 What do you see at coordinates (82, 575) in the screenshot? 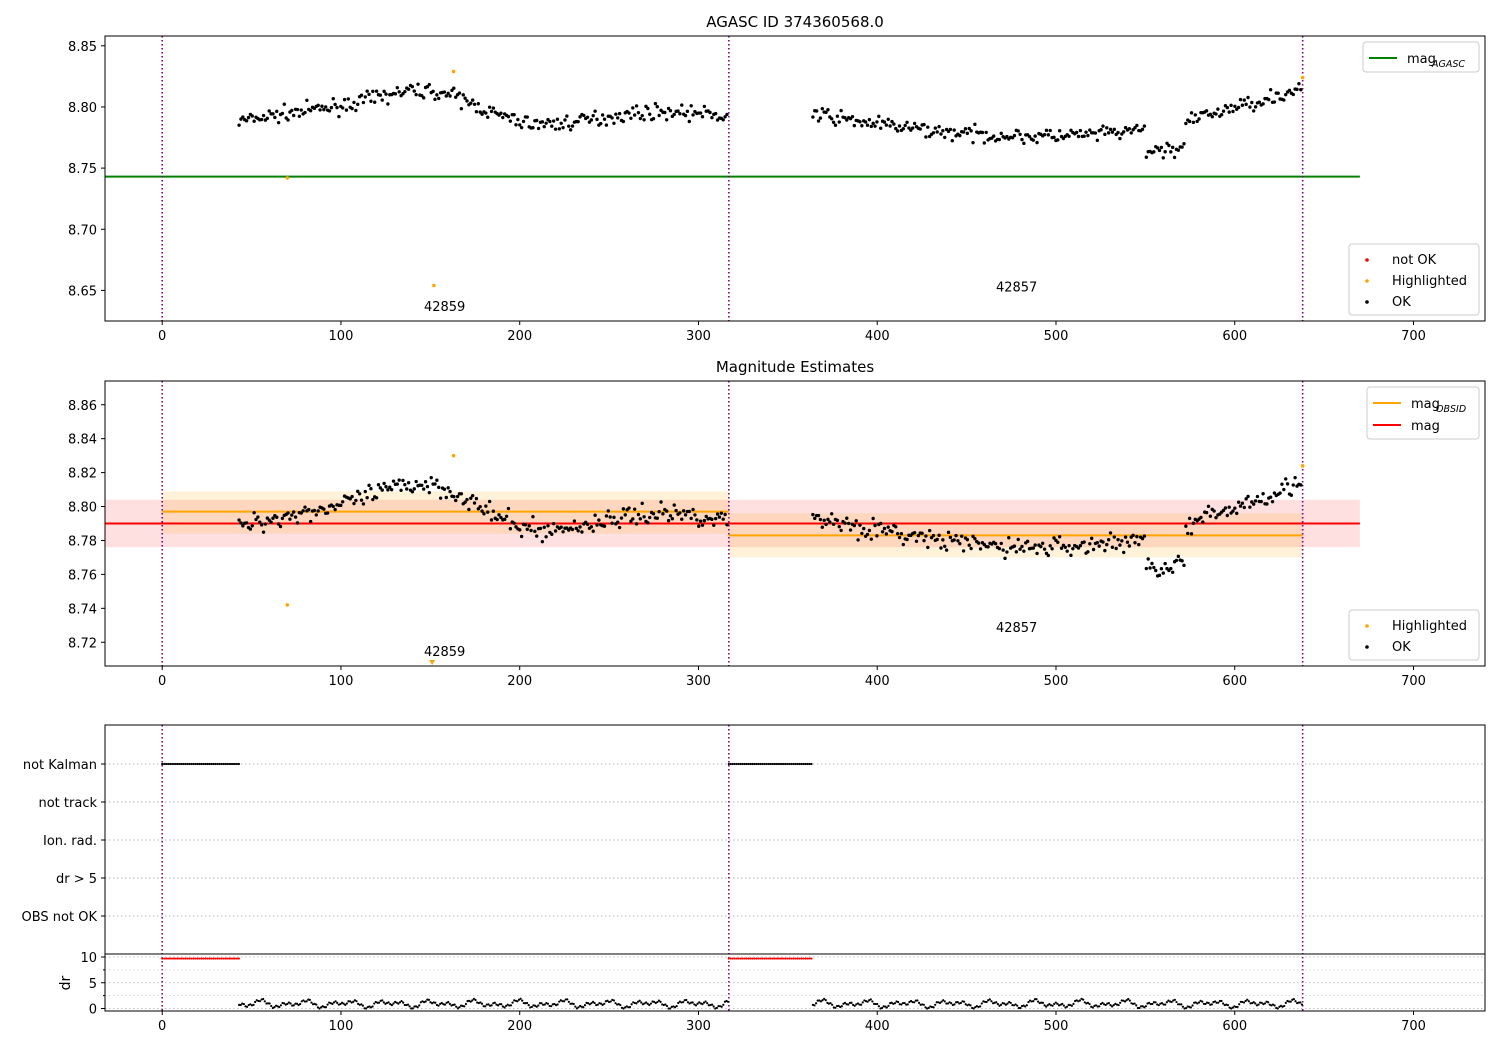
I see `y-tick-label: 8.76` at bounding box center [82, 575].